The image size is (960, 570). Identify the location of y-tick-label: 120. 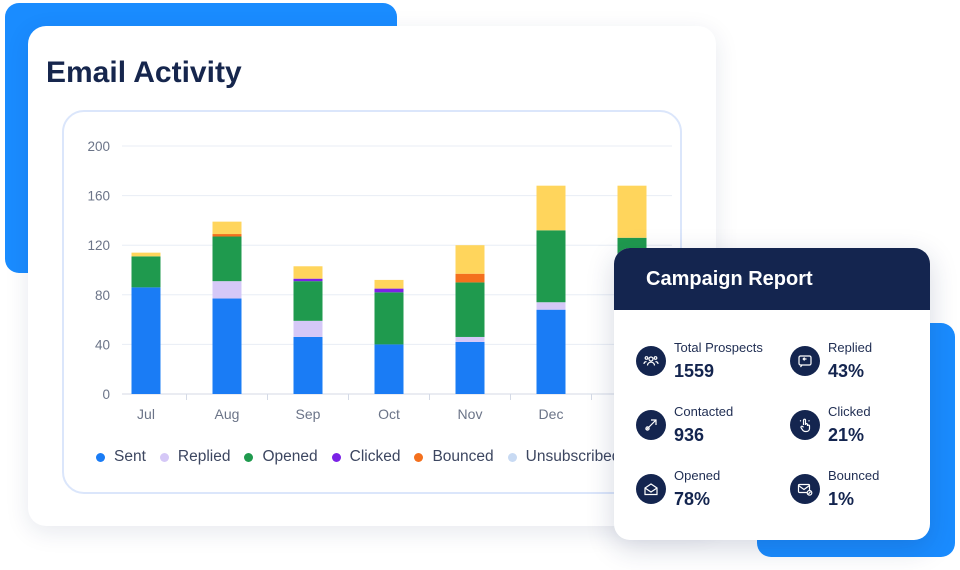
(98, 245).